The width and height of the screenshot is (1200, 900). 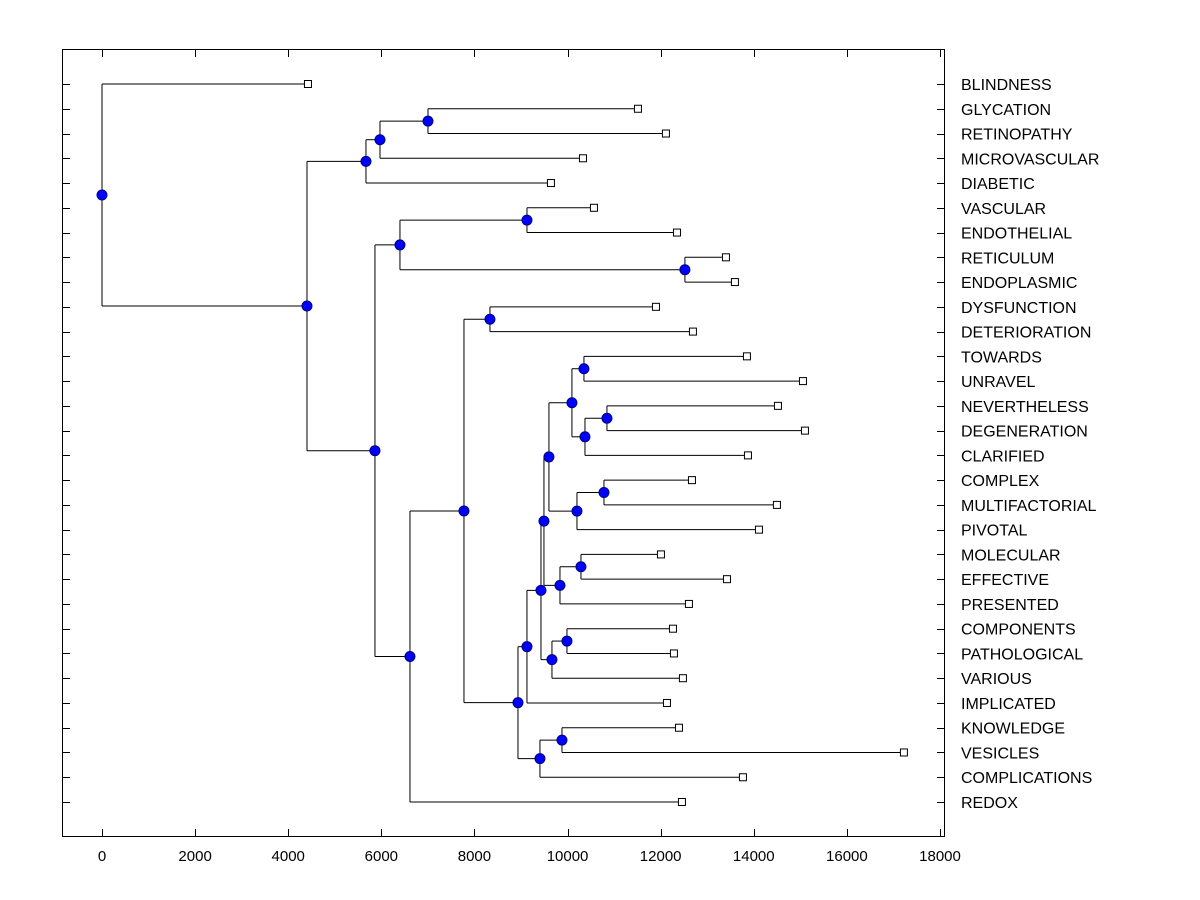 I want to click on leaf-label: MICROVASCULAR, so click(x=1030, y=159).